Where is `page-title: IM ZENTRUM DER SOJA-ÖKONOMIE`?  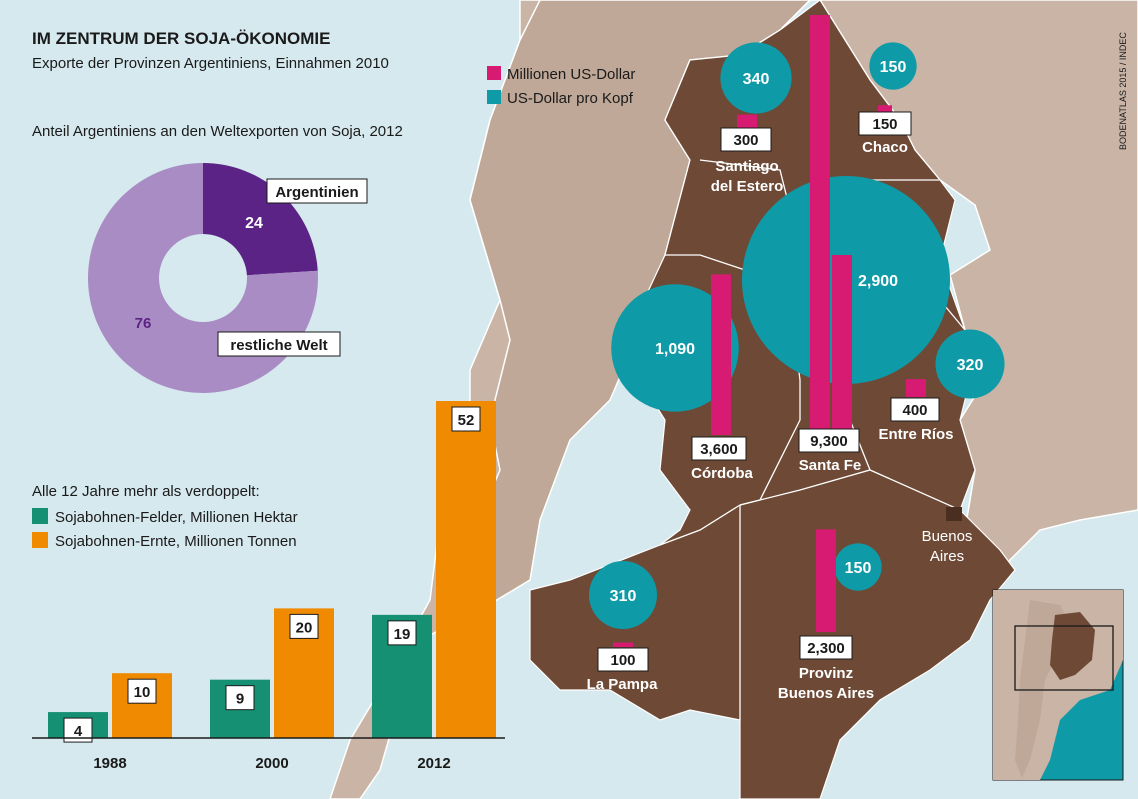
page-title: IM ZENTRUM DER SOJA-ÖKONOMIE is located at coordinates (181, 38).